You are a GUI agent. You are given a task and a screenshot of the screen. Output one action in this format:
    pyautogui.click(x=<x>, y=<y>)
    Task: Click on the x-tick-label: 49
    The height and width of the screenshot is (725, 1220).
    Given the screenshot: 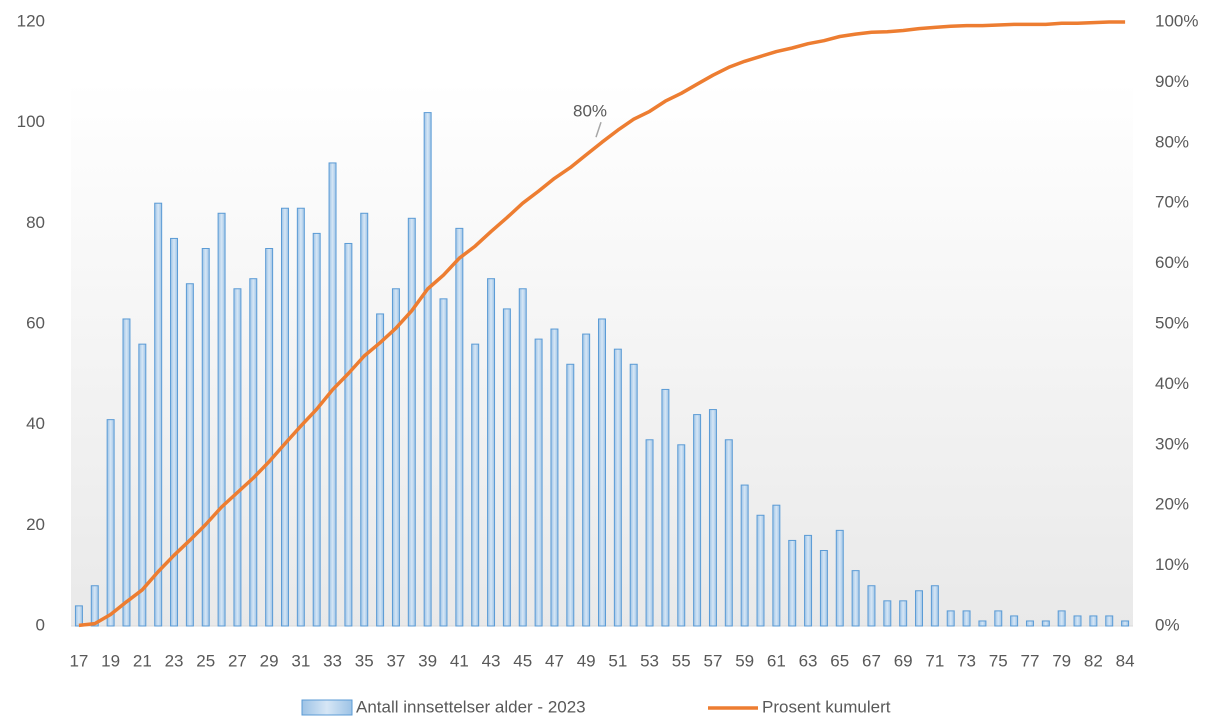 What is the action you would take?
    pyautogui.click(x=586, y=660)
    